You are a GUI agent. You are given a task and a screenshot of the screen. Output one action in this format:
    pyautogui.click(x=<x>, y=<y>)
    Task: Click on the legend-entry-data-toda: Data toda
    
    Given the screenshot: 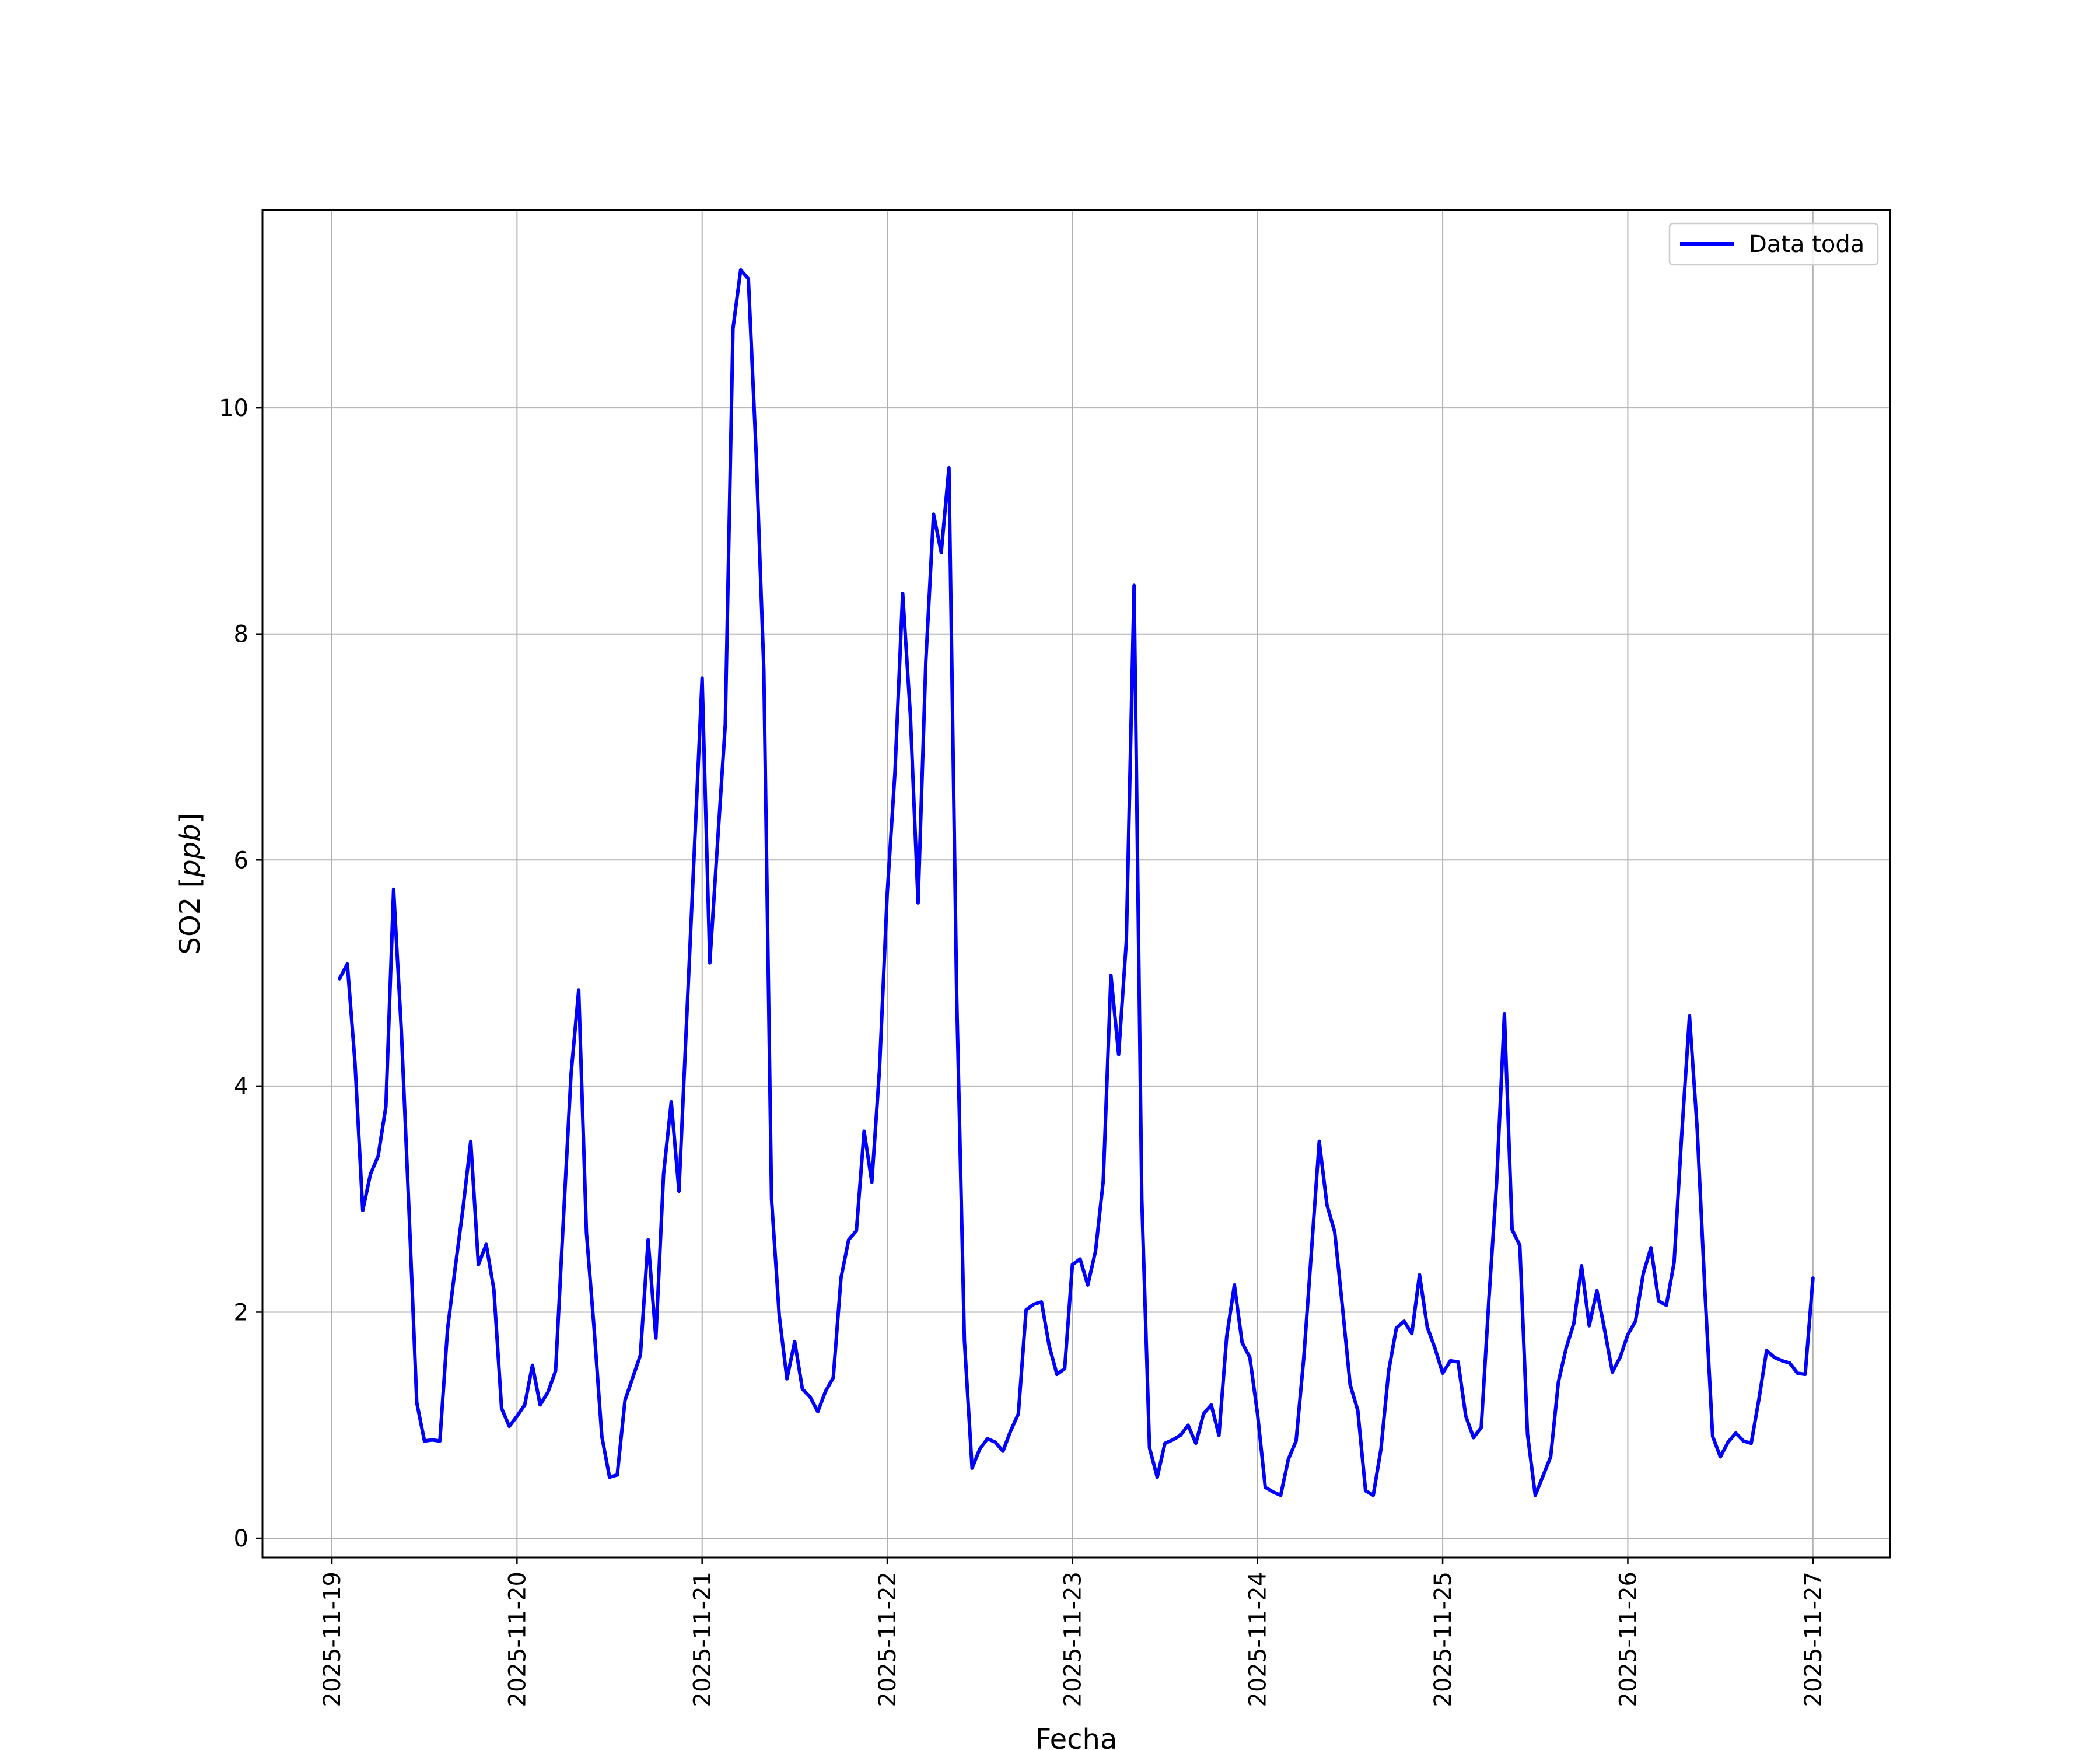 What is the action you would take?
    pyautogui.click(x=1806, y=244)
    